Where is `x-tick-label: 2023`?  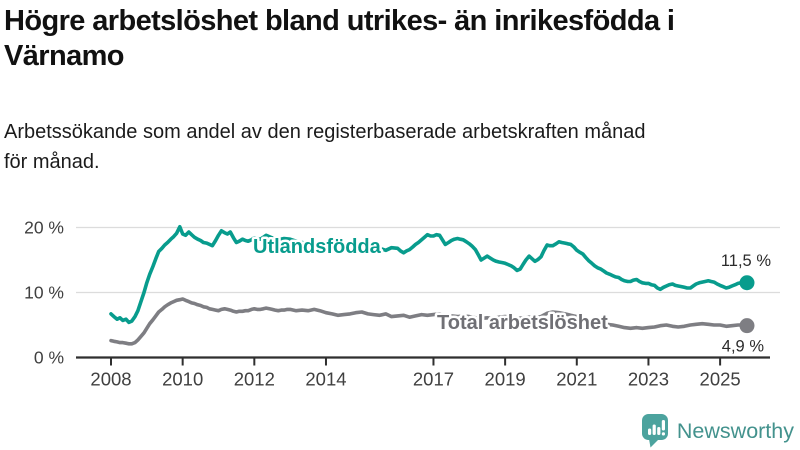
x-tick-label: 2023 is located at coordinates (648, 379).